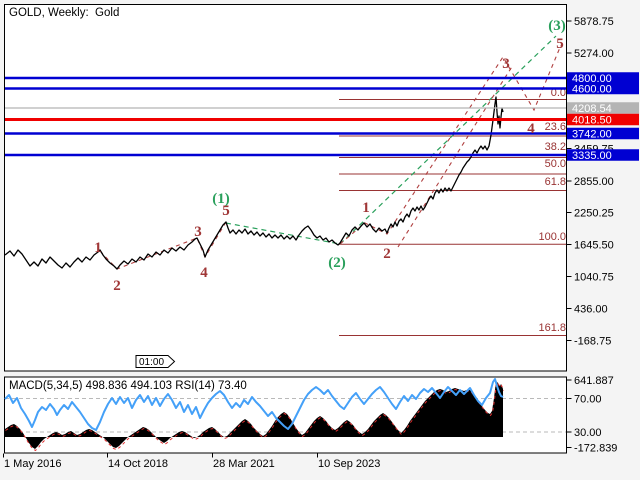 The height and width of the screenshot is (480, 640). Describe the element at coordinates (555, 164) in the screenshot. I see `fib-label-50.0: 50.0` at that location.